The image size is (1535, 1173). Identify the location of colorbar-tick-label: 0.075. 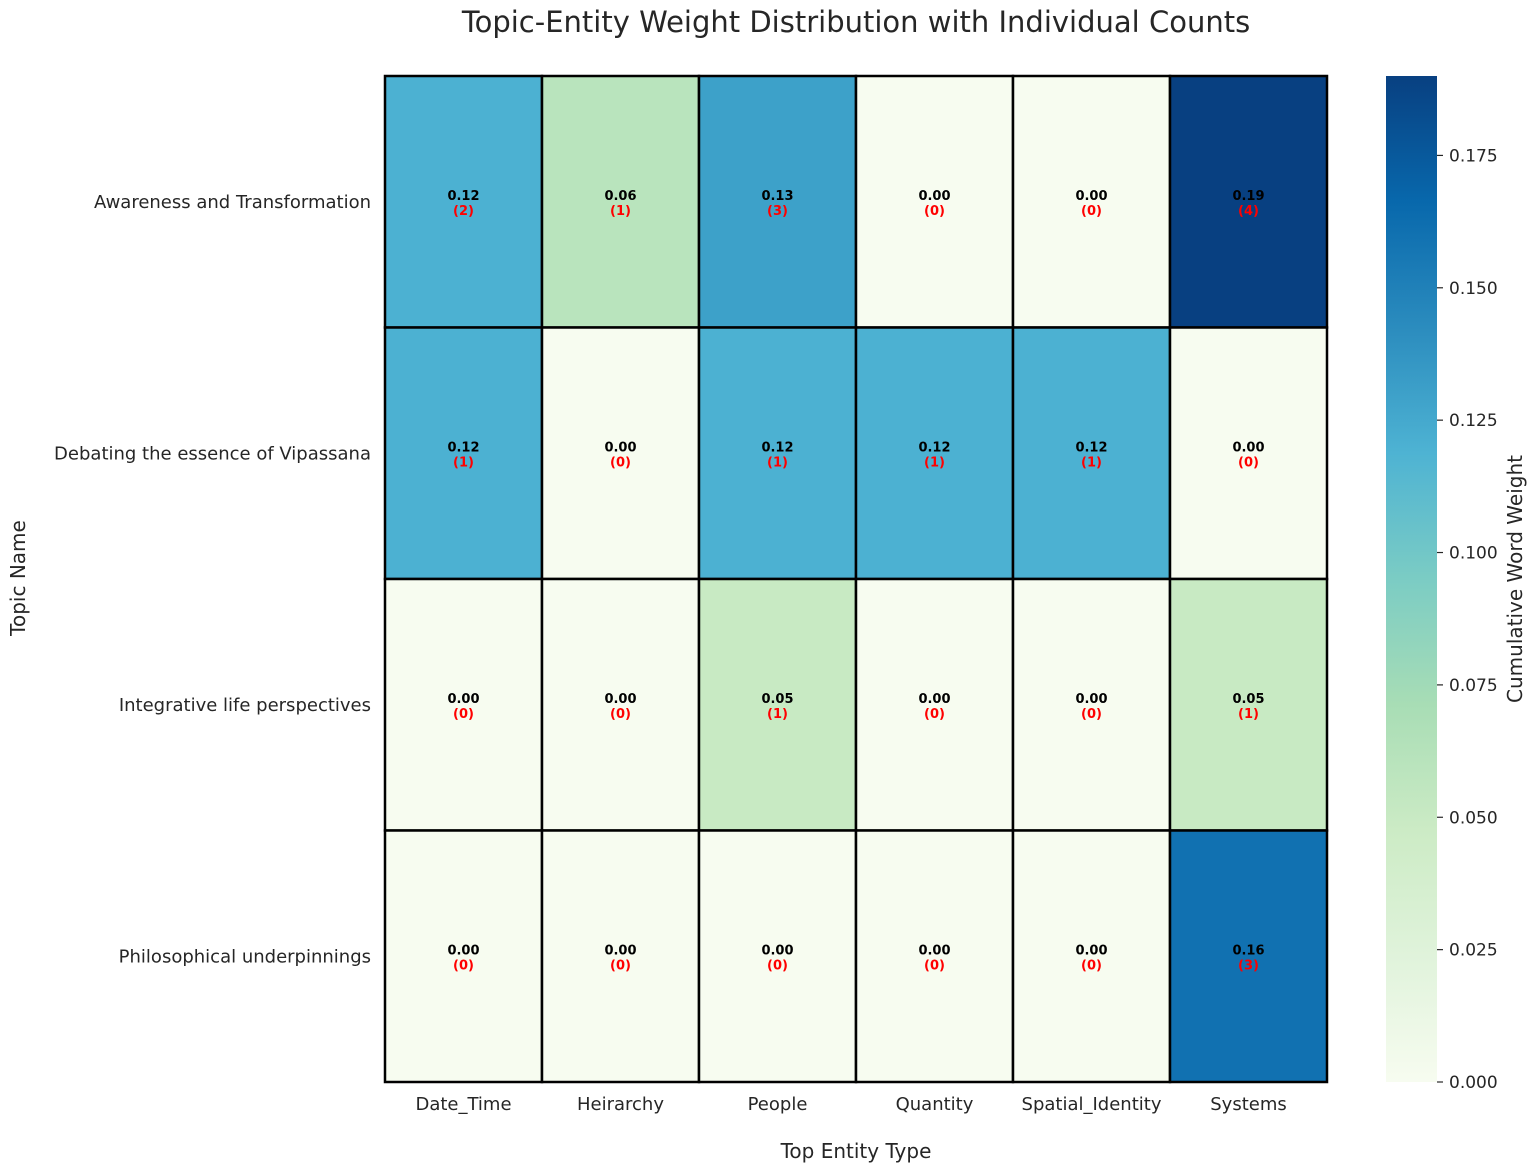
(1473, 686).